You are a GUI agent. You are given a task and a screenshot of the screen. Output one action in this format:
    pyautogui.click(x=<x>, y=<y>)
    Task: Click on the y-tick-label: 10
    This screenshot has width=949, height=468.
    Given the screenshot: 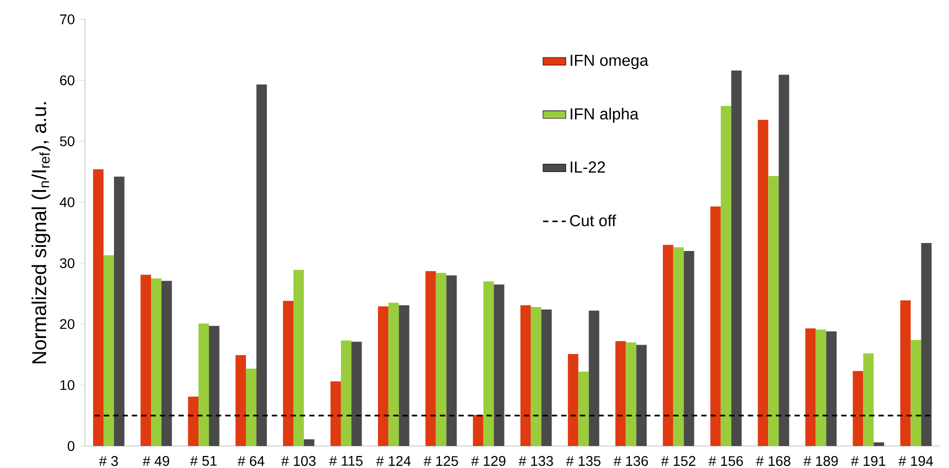 What is the action you would take?
    pyautogui.click(x=67, y=385)
    